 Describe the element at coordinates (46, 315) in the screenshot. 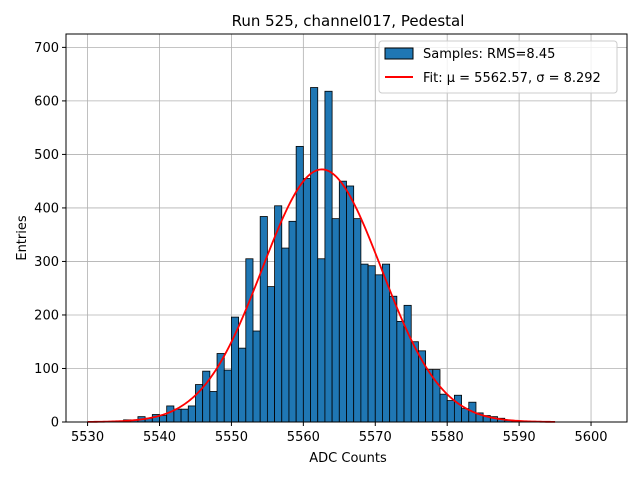

I see `y-tick-label: 200` at that location.